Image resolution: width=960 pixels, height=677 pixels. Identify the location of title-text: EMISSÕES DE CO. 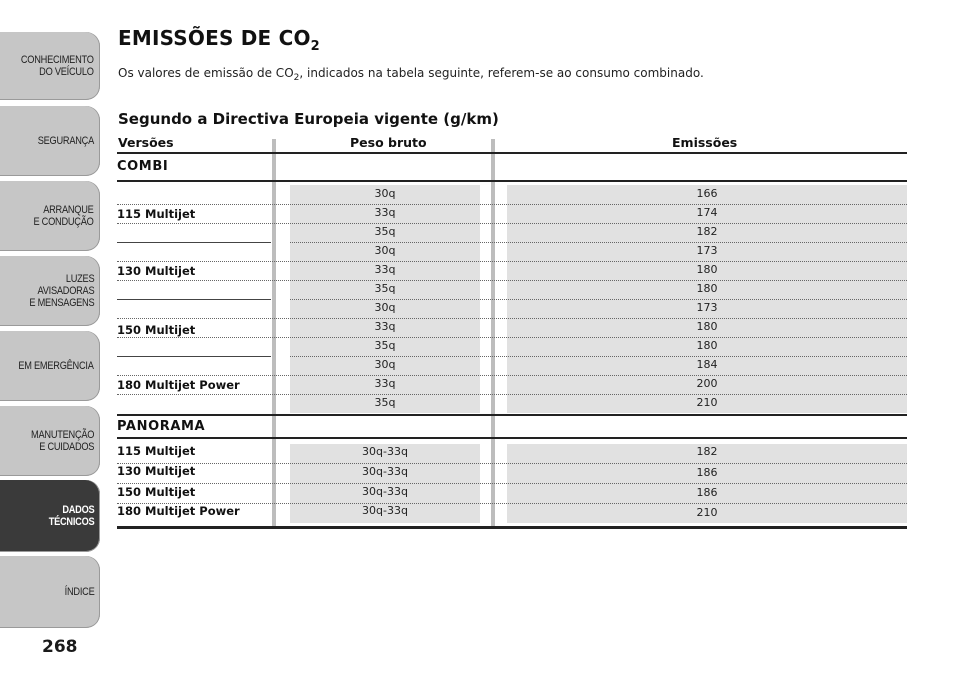
(214, 38).